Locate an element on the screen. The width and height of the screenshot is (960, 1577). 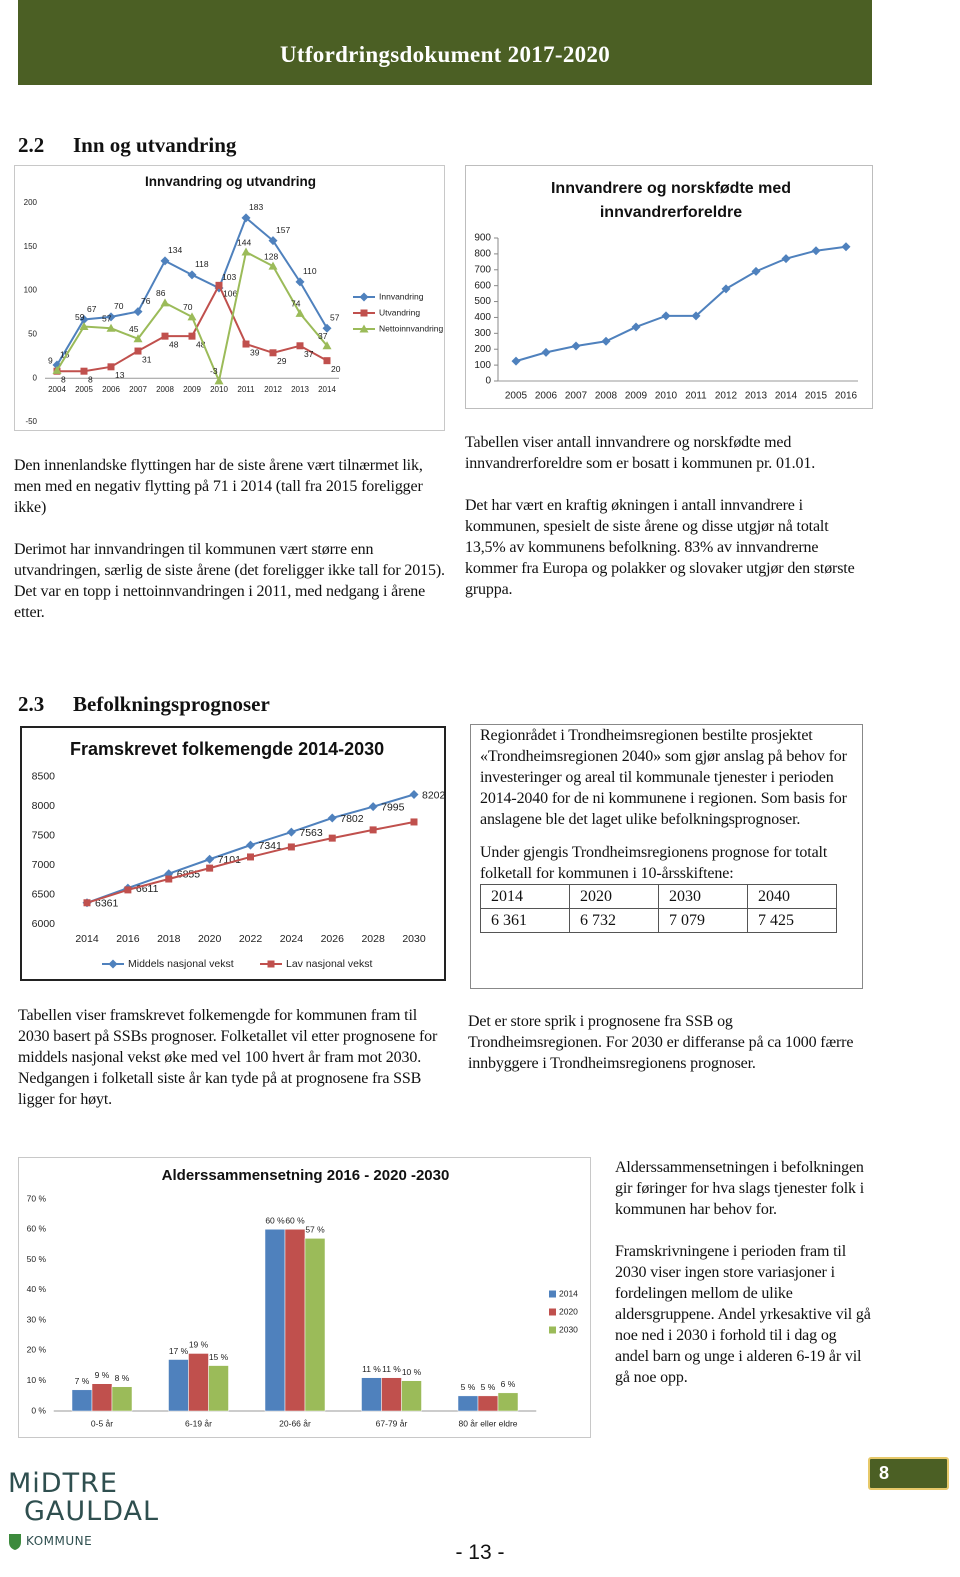
data-label: 57 % is located at coordinates (315, 1230).